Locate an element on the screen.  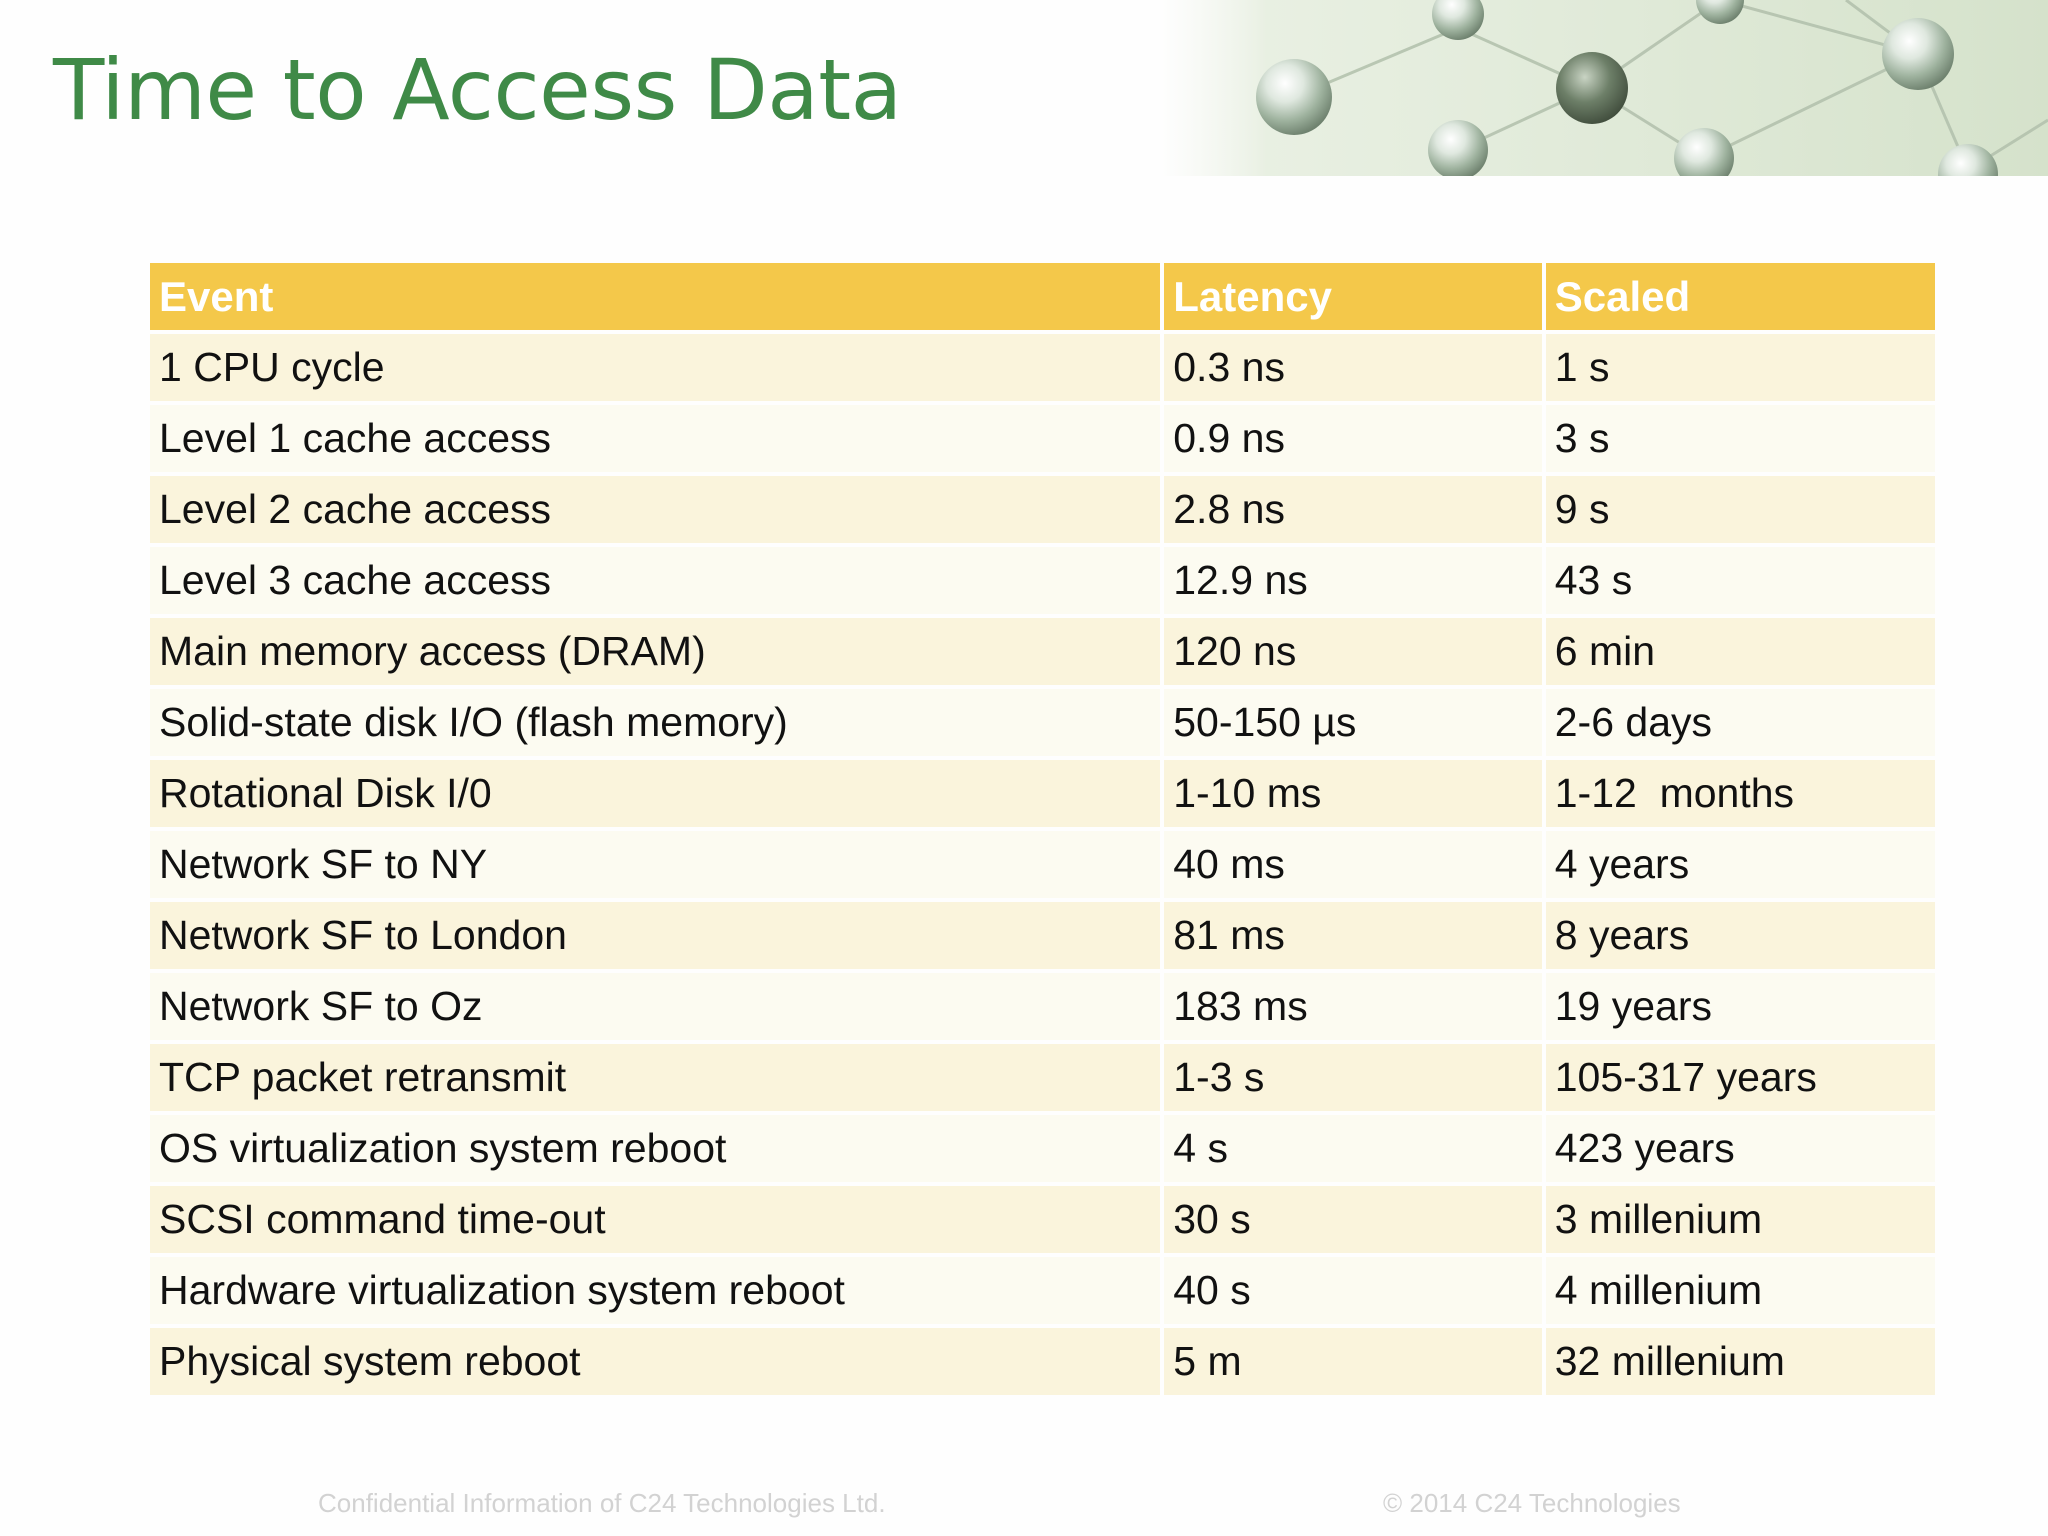
table-row: Level 3 cache access 12.9 ns 43 s is located at coordinates (1042, 580).